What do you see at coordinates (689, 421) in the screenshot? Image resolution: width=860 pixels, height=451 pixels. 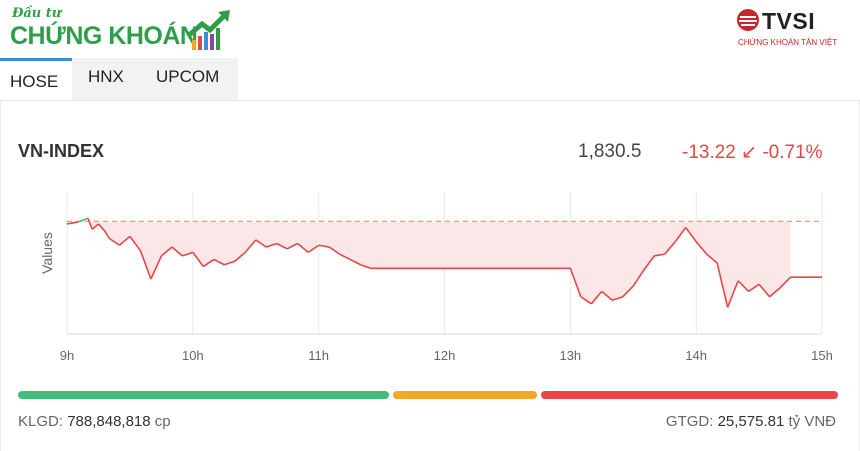 I see `turnover-label: GTGD:` at bounding box center [689, 421].